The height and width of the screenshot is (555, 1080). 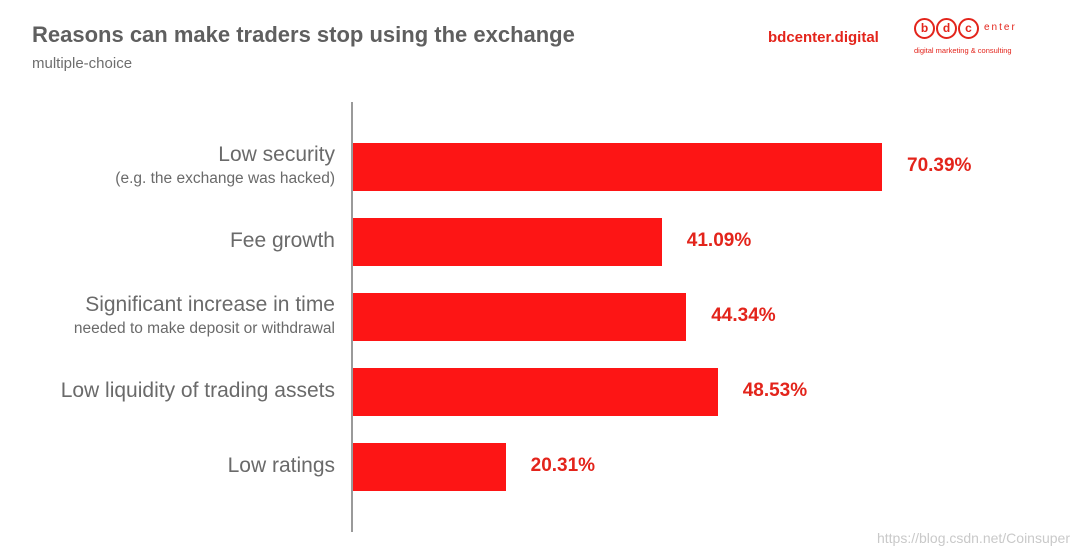 What do you see at coordinates (924, 28) in the screenshot?
I see `logo-letter-b: b` at bounding box center [924, 28].